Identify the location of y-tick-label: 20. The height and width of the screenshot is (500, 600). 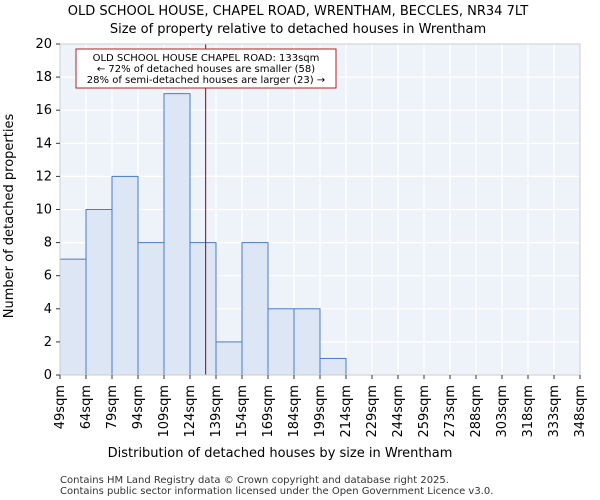
(43, 44).